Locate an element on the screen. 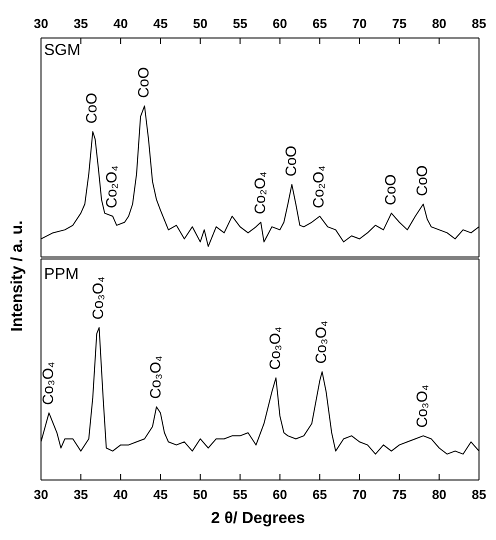 Image resolution: width=496 pixels, height=540 pixels. text: PPM is located at coordinates (61, 275).